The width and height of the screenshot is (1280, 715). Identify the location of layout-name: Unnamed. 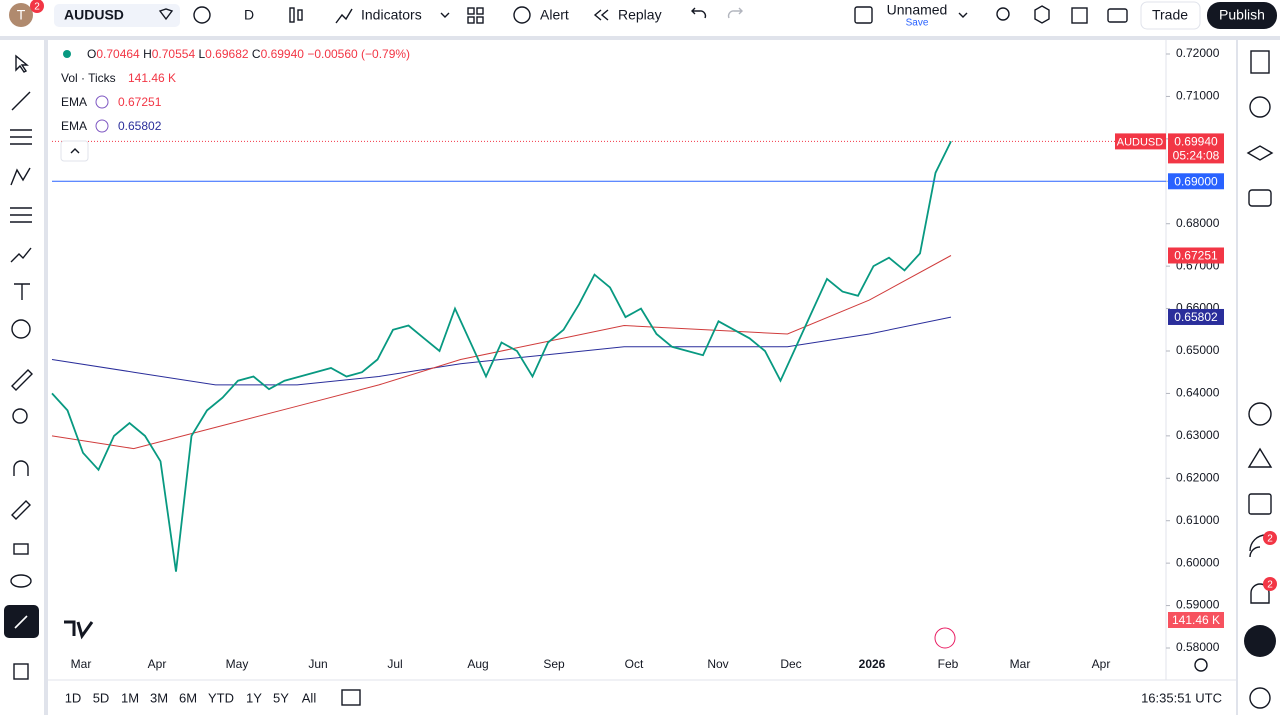
(917, 10).